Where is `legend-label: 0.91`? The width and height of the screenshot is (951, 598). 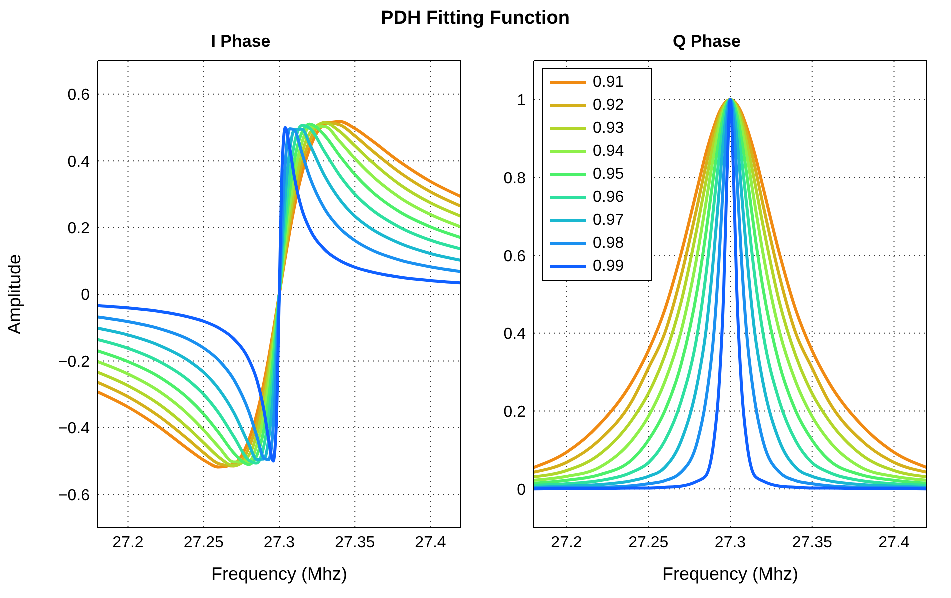 legend-label: 0.91 is located at coordinates (608, 82).